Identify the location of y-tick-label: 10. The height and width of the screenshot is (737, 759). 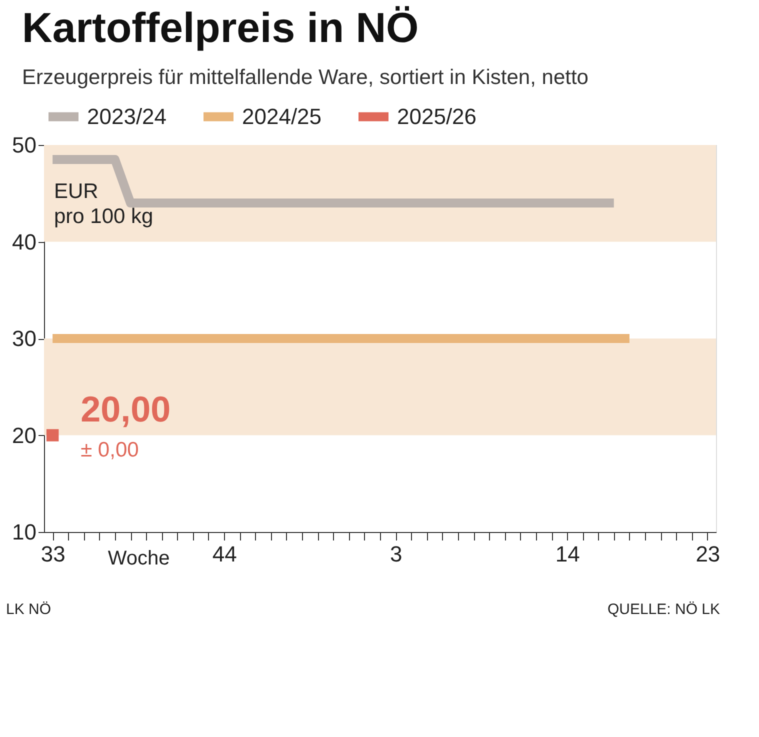
(24, 532).